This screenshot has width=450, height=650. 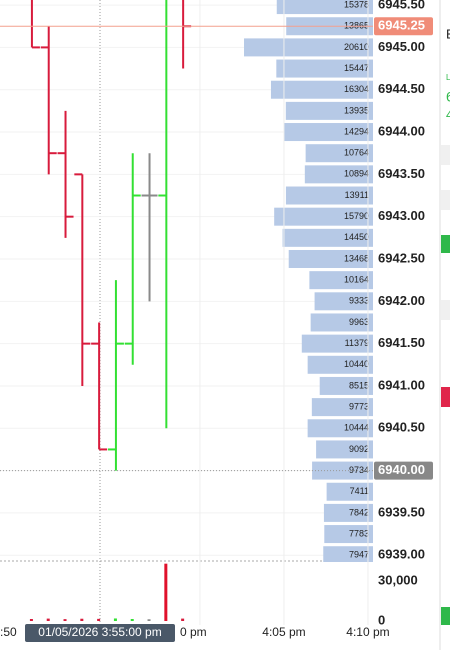 I want to click on profile-label: 13865, so click(x=356, y=26).